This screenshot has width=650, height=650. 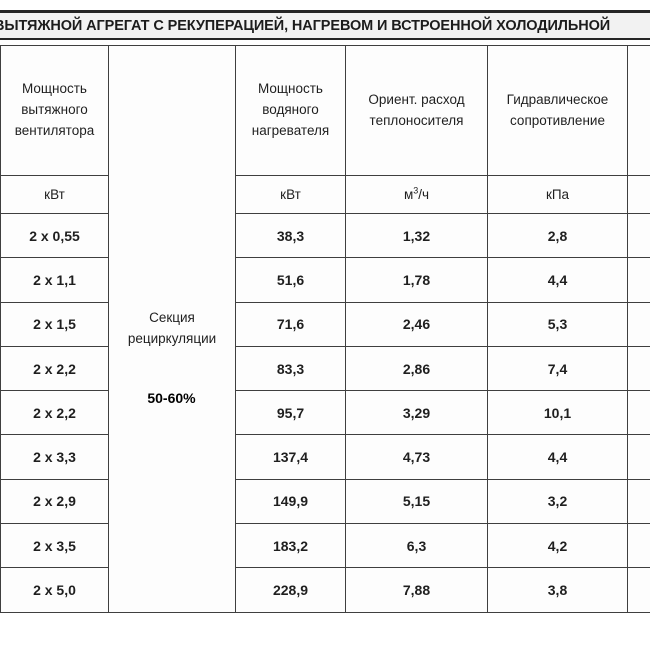 What do you see at coordinates (416, 99) in the screenshot?
I see `header-line: Ориент. расход` at bounding box center [416, 99].